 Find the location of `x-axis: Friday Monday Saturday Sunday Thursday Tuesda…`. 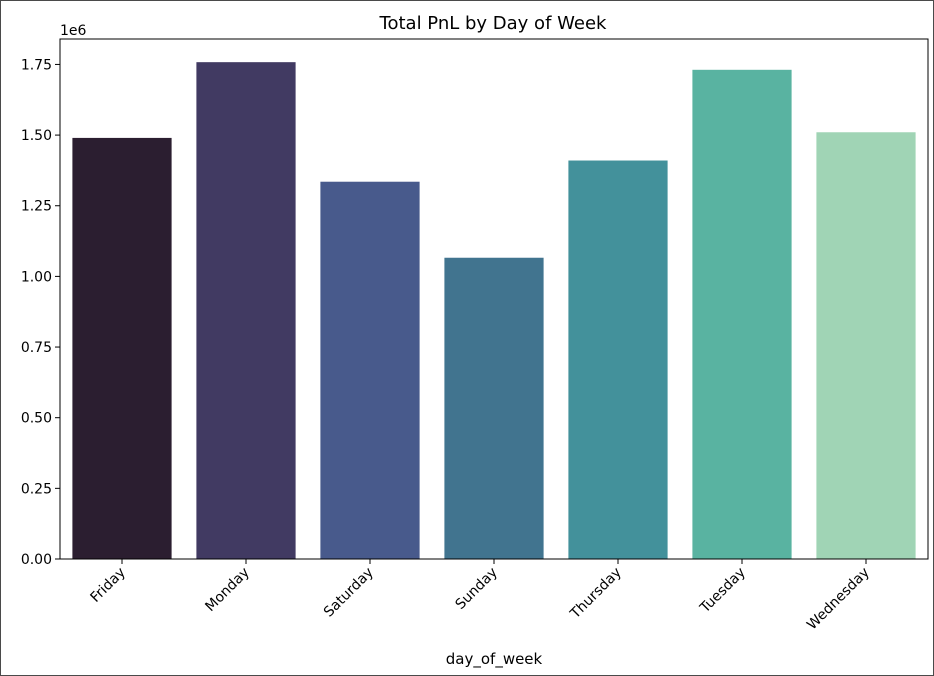

x-axis: Friday Monday Saturday Sunday Thursday Tuesda… is located at coordinates (480, 596).